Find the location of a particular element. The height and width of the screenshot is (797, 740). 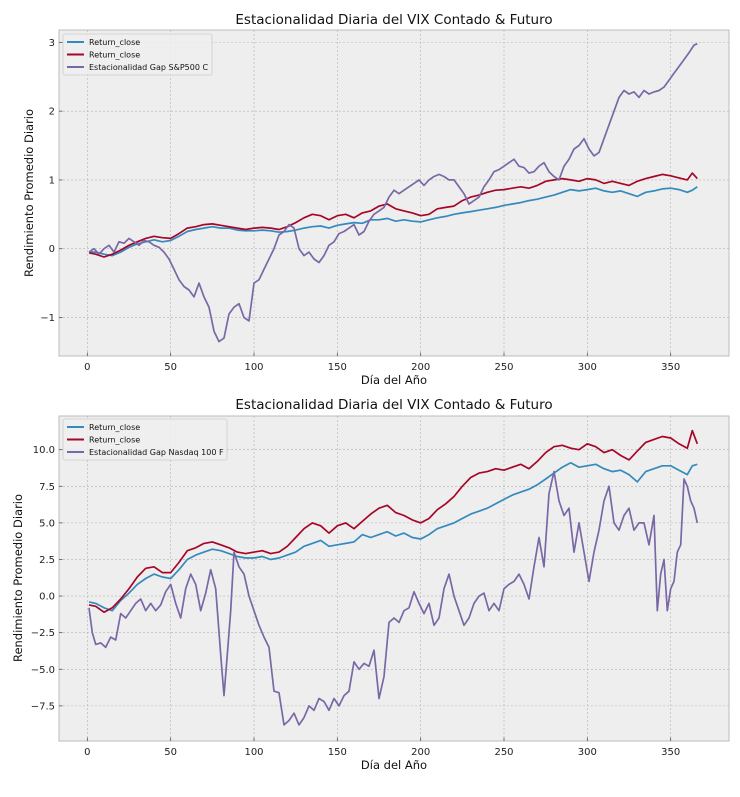

legend-label-2: Estacionalidad Gap S&P500 C is located at coordinates (148, 67).